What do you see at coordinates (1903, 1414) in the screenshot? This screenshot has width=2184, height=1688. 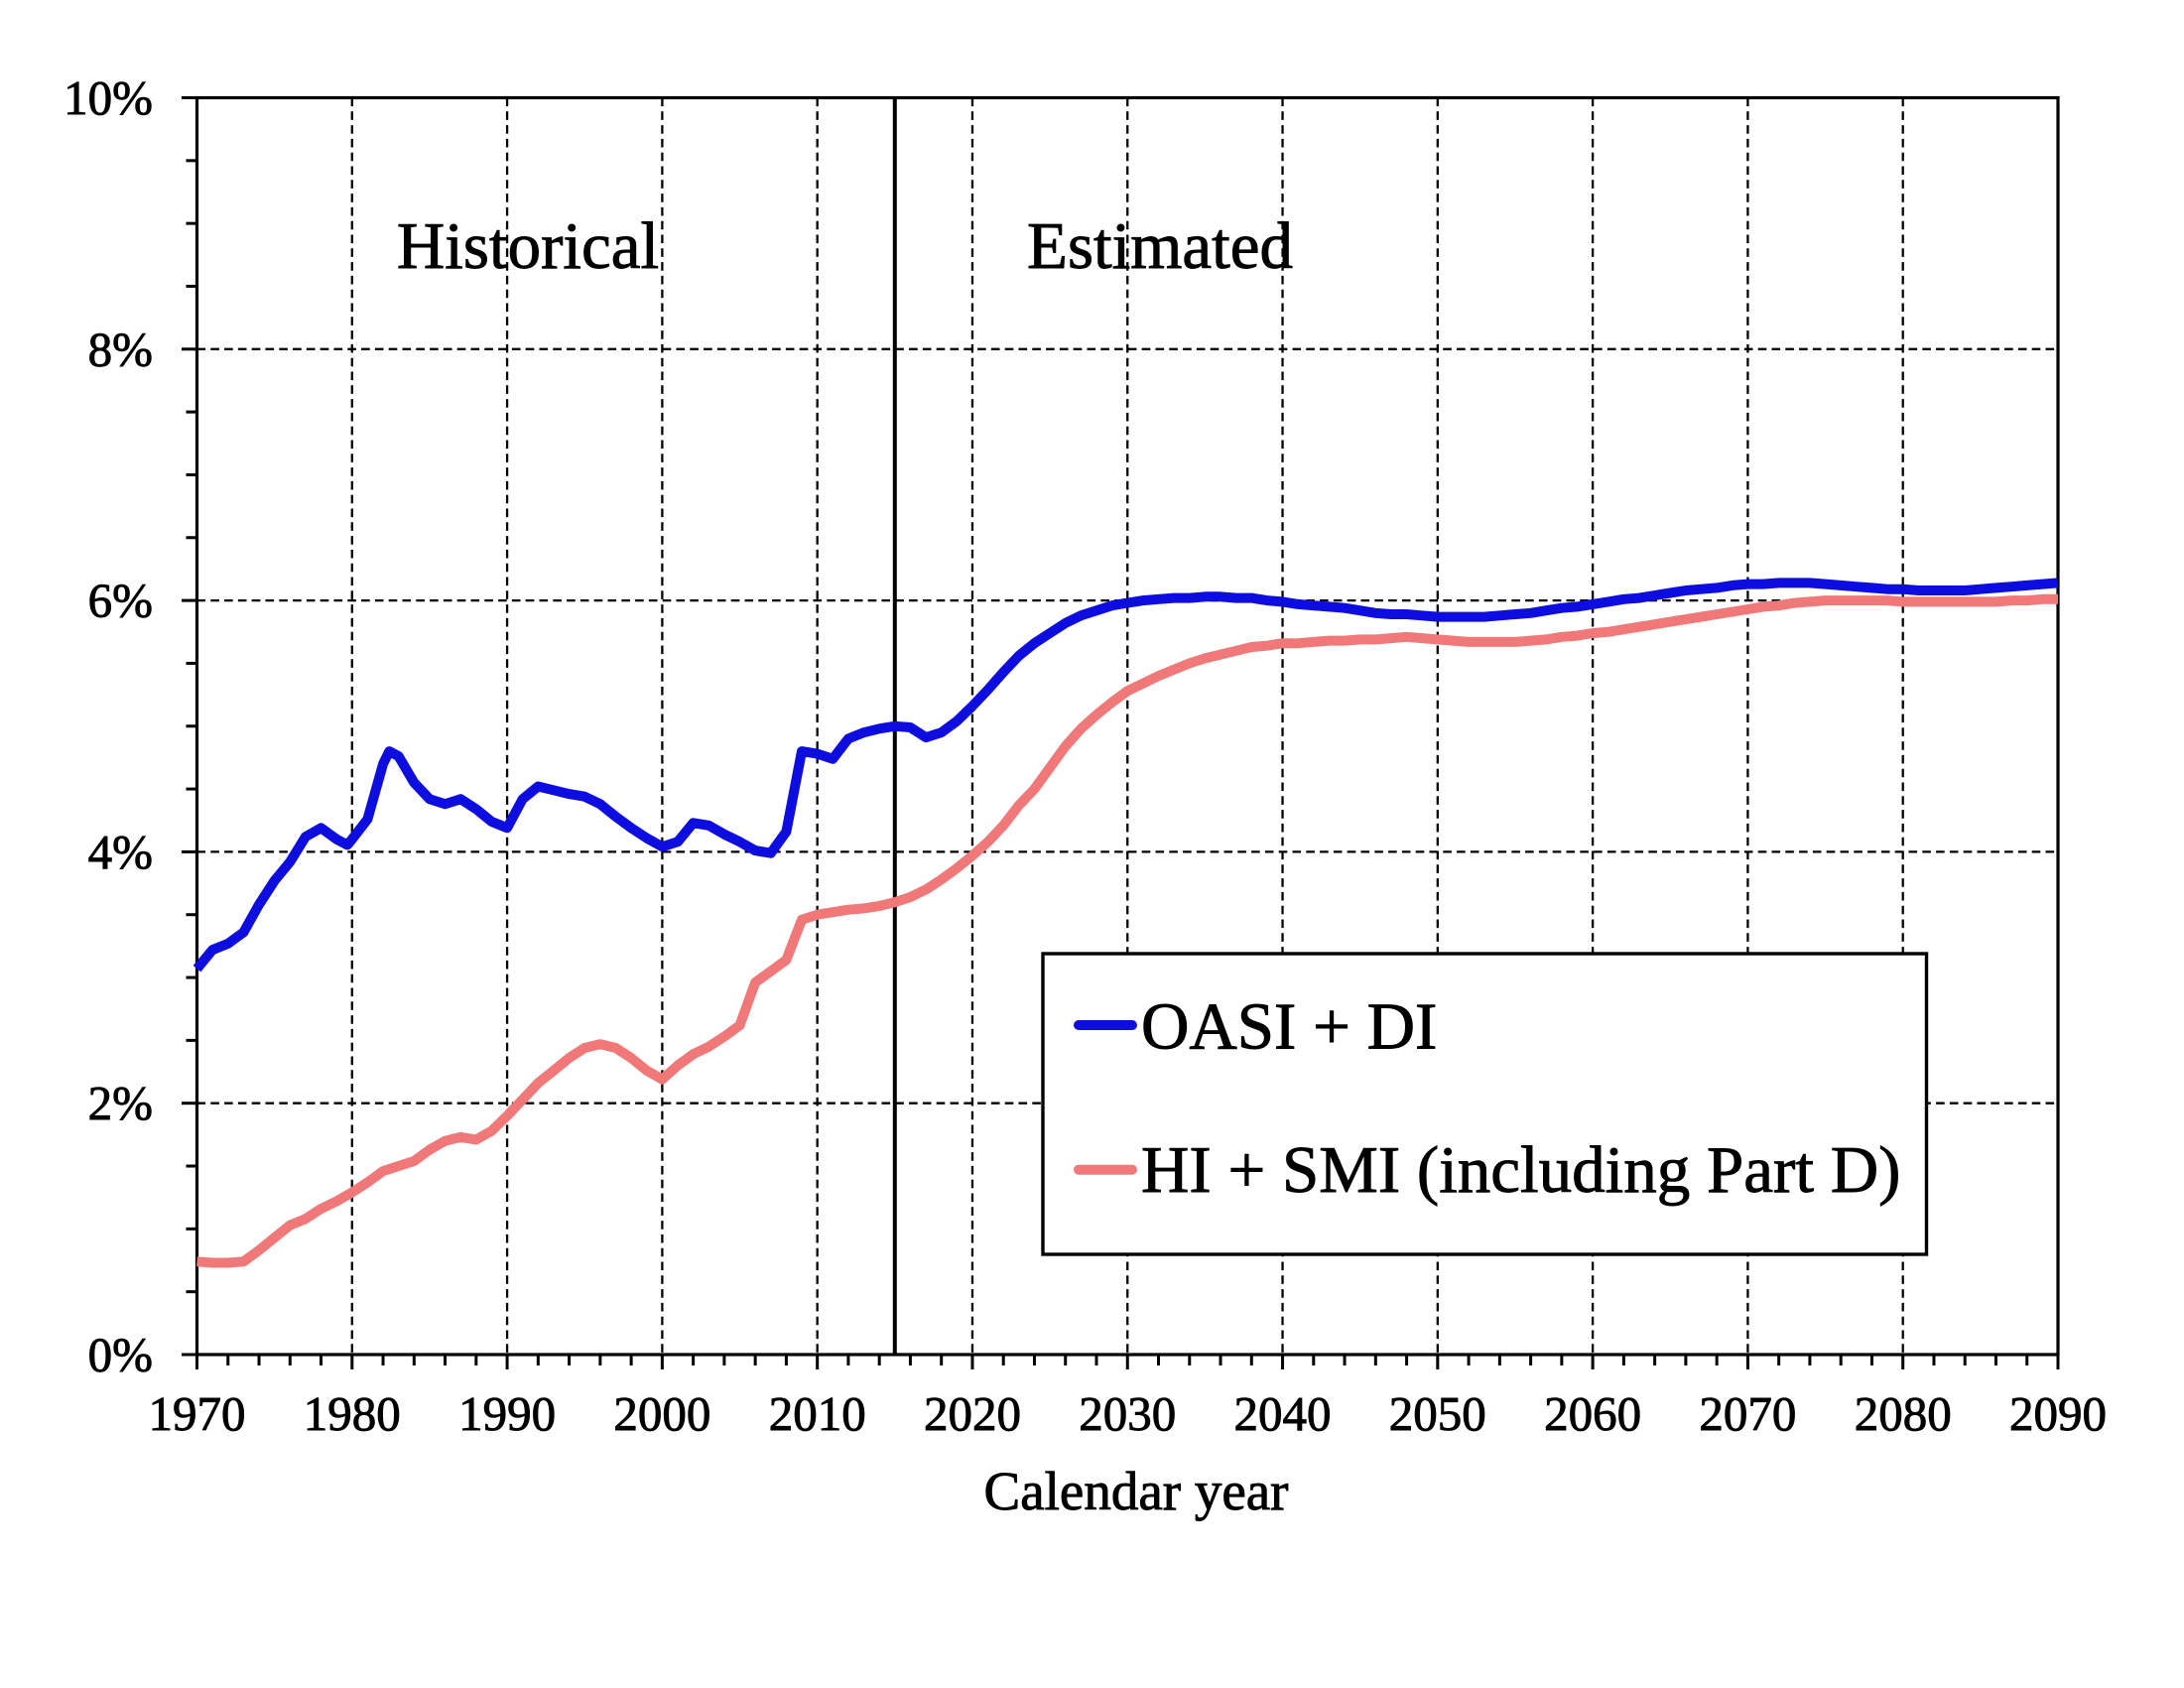 I see `svg-text: 2080` at bounding box center [1903, 1414].